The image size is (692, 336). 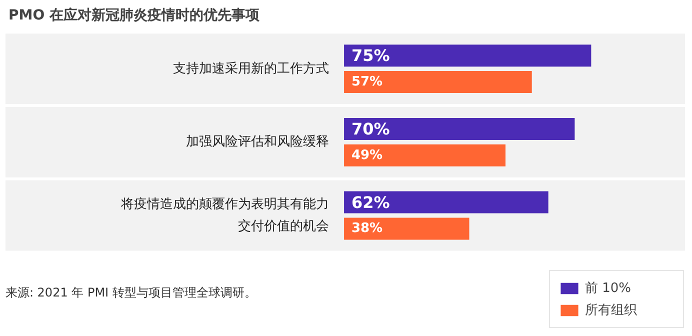 What do you see at coordinates (370, 202) in the screenshot?
I see `data-label: 62%` at bounding box center [370, 202].